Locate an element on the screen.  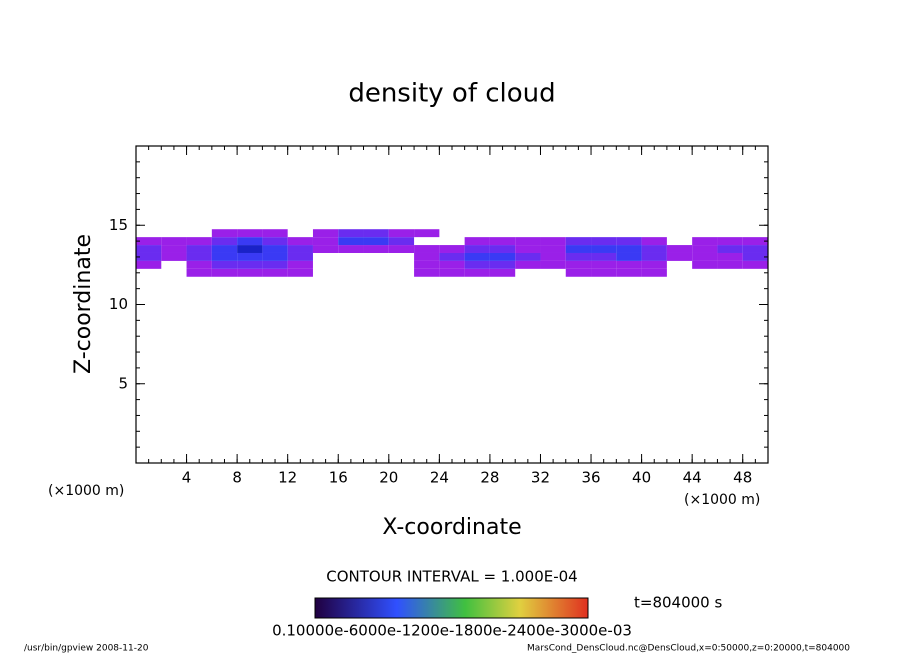
x-tick-label: 4 is located at coordinates (187, 478).